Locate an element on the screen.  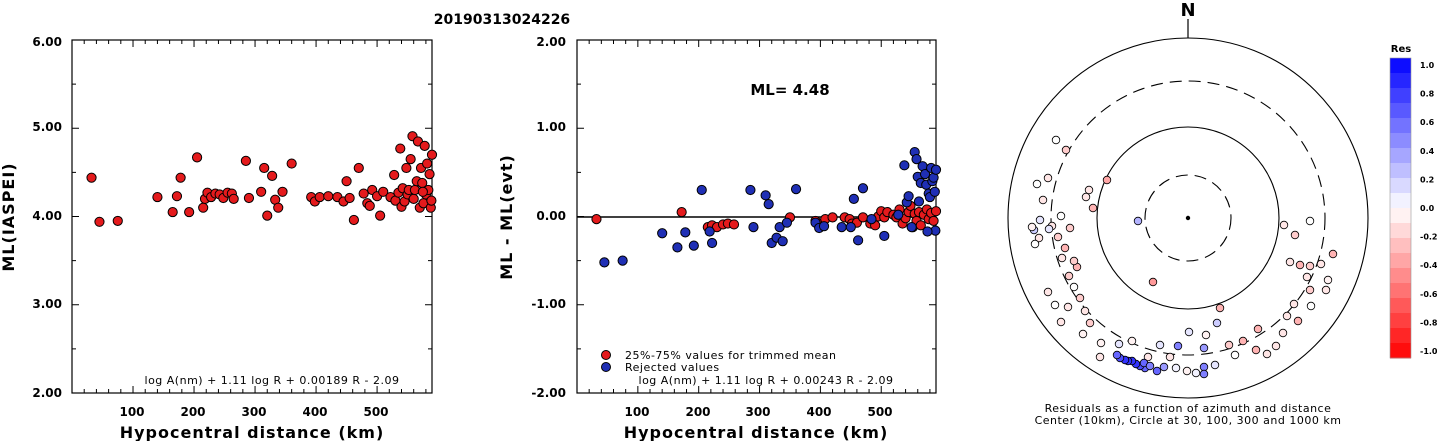
left-xtick-400: 400 is located at coordinates (314, 412).